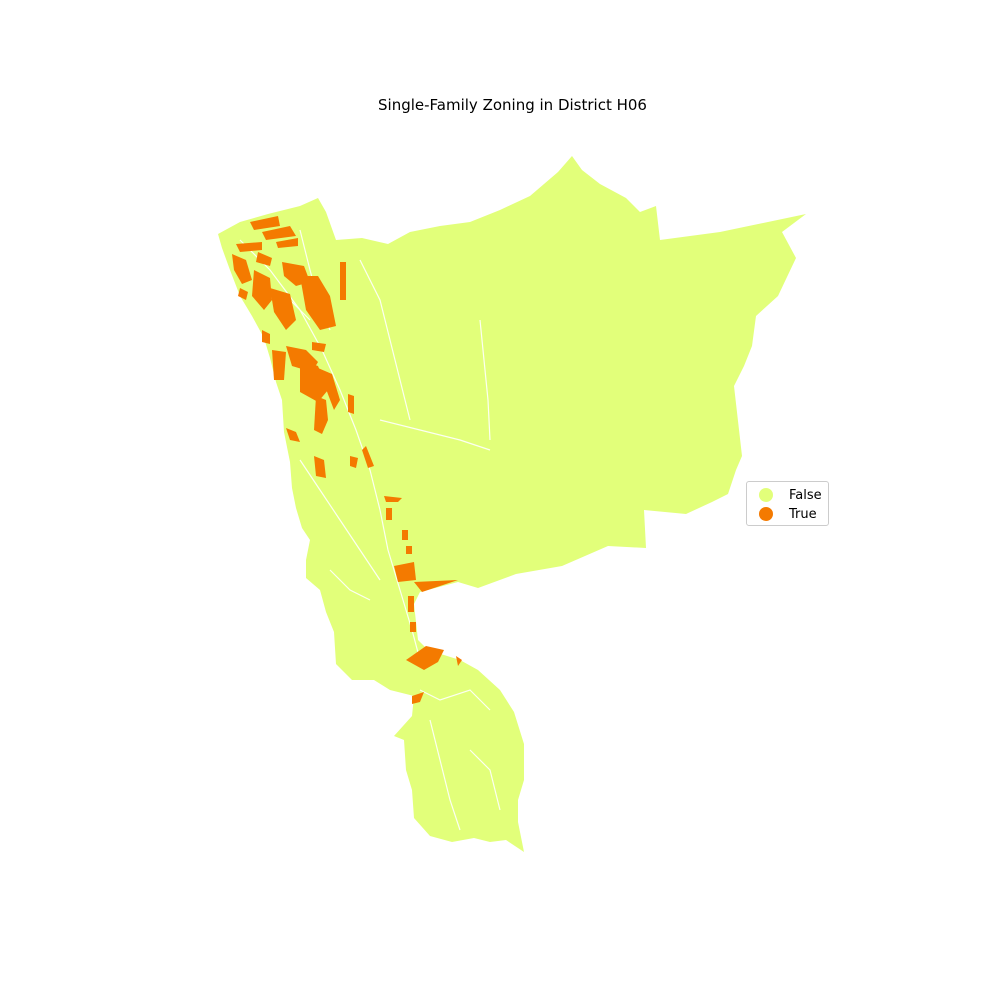 This screenshot has height=1000, width=1000. Describe the element at coordinates (805, 495) in the screenshot. I see `legend-label-false: False` at that location.